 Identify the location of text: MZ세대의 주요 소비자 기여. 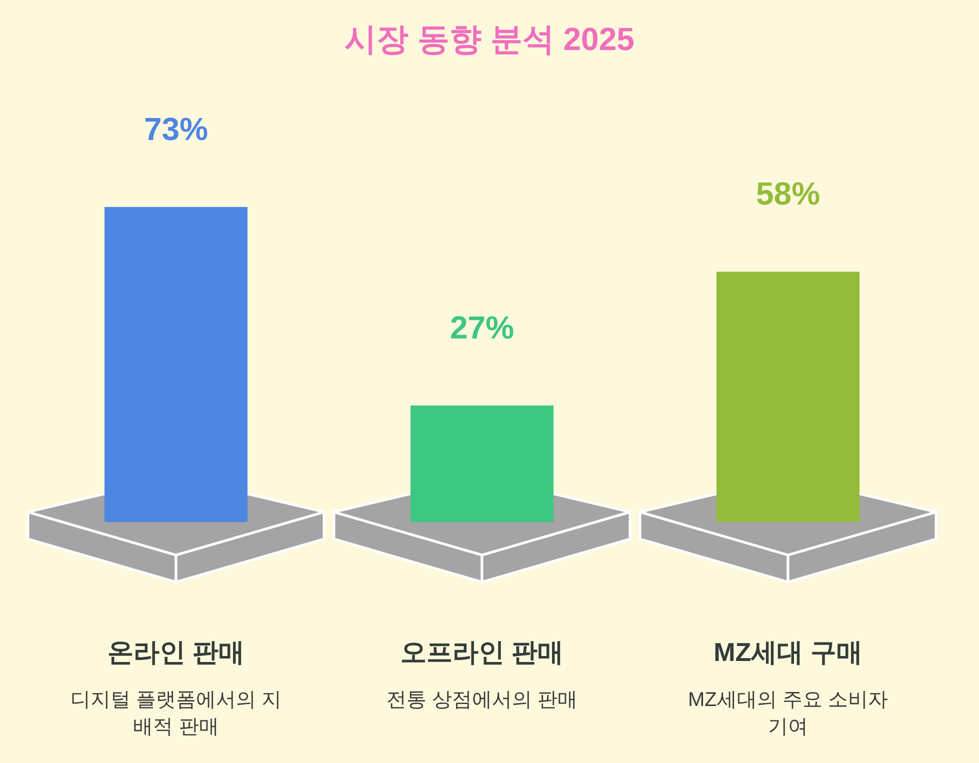
(788, 714).